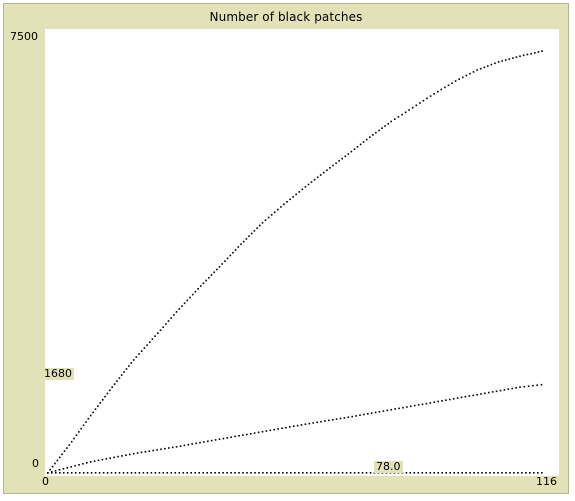  I want to click on series-value-label: 78.0, so click(388, 466).